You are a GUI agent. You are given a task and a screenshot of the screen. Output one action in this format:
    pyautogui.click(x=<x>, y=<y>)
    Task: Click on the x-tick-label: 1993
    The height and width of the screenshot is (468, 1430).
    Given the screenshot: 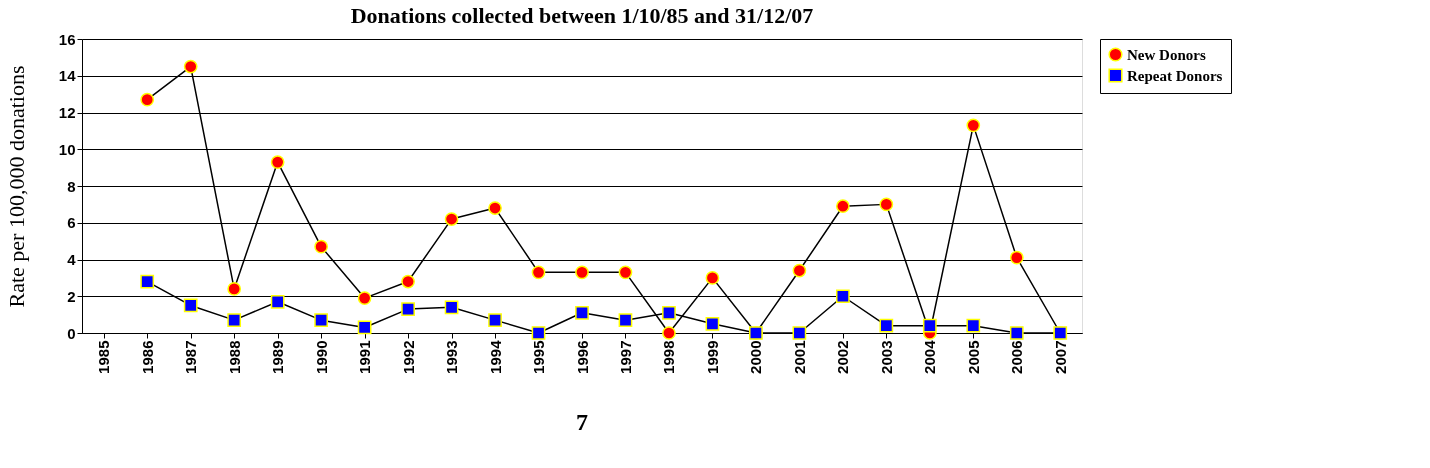 What is the action you would take?
    pyautogui.click(x=452, y=357)
    